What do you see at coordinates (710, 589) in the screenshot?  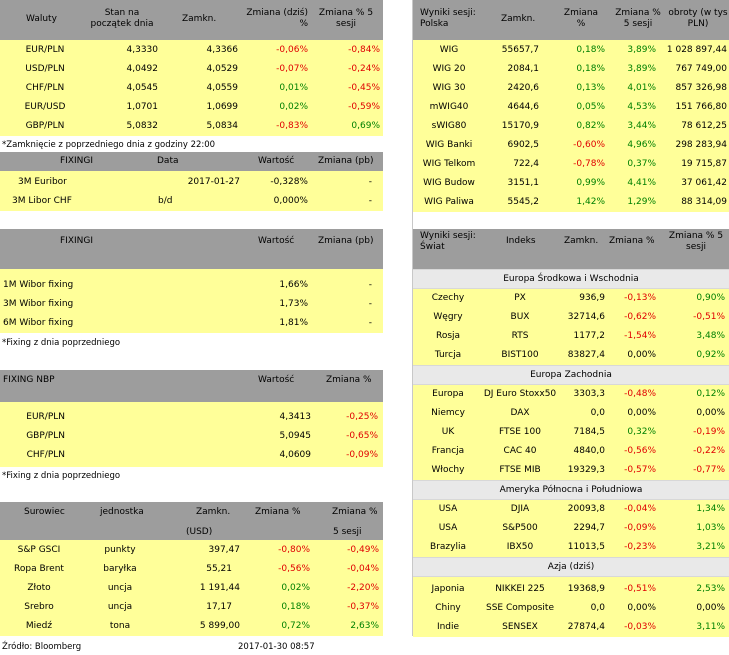 I see `row-chg5: 2,53%` at bounding box center [710, 589].